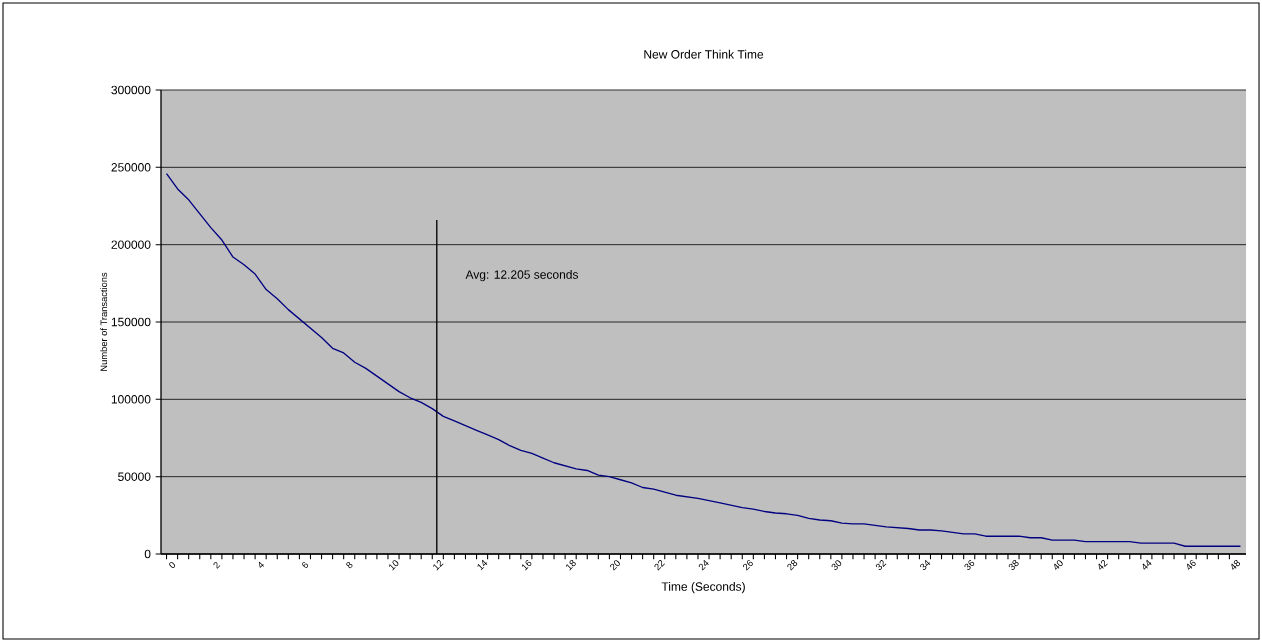  I want to click on y-tick-label: 300000, so click(131, 90).